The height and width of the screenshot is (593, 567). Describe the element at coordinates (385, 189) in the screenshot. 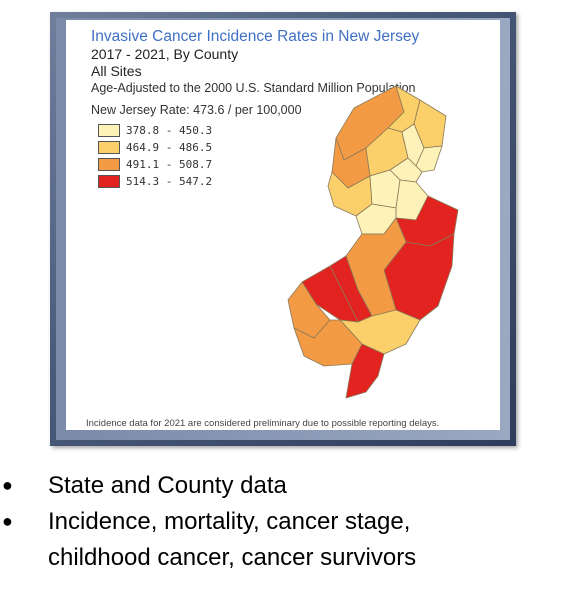

I see `county-somerset` at that location.